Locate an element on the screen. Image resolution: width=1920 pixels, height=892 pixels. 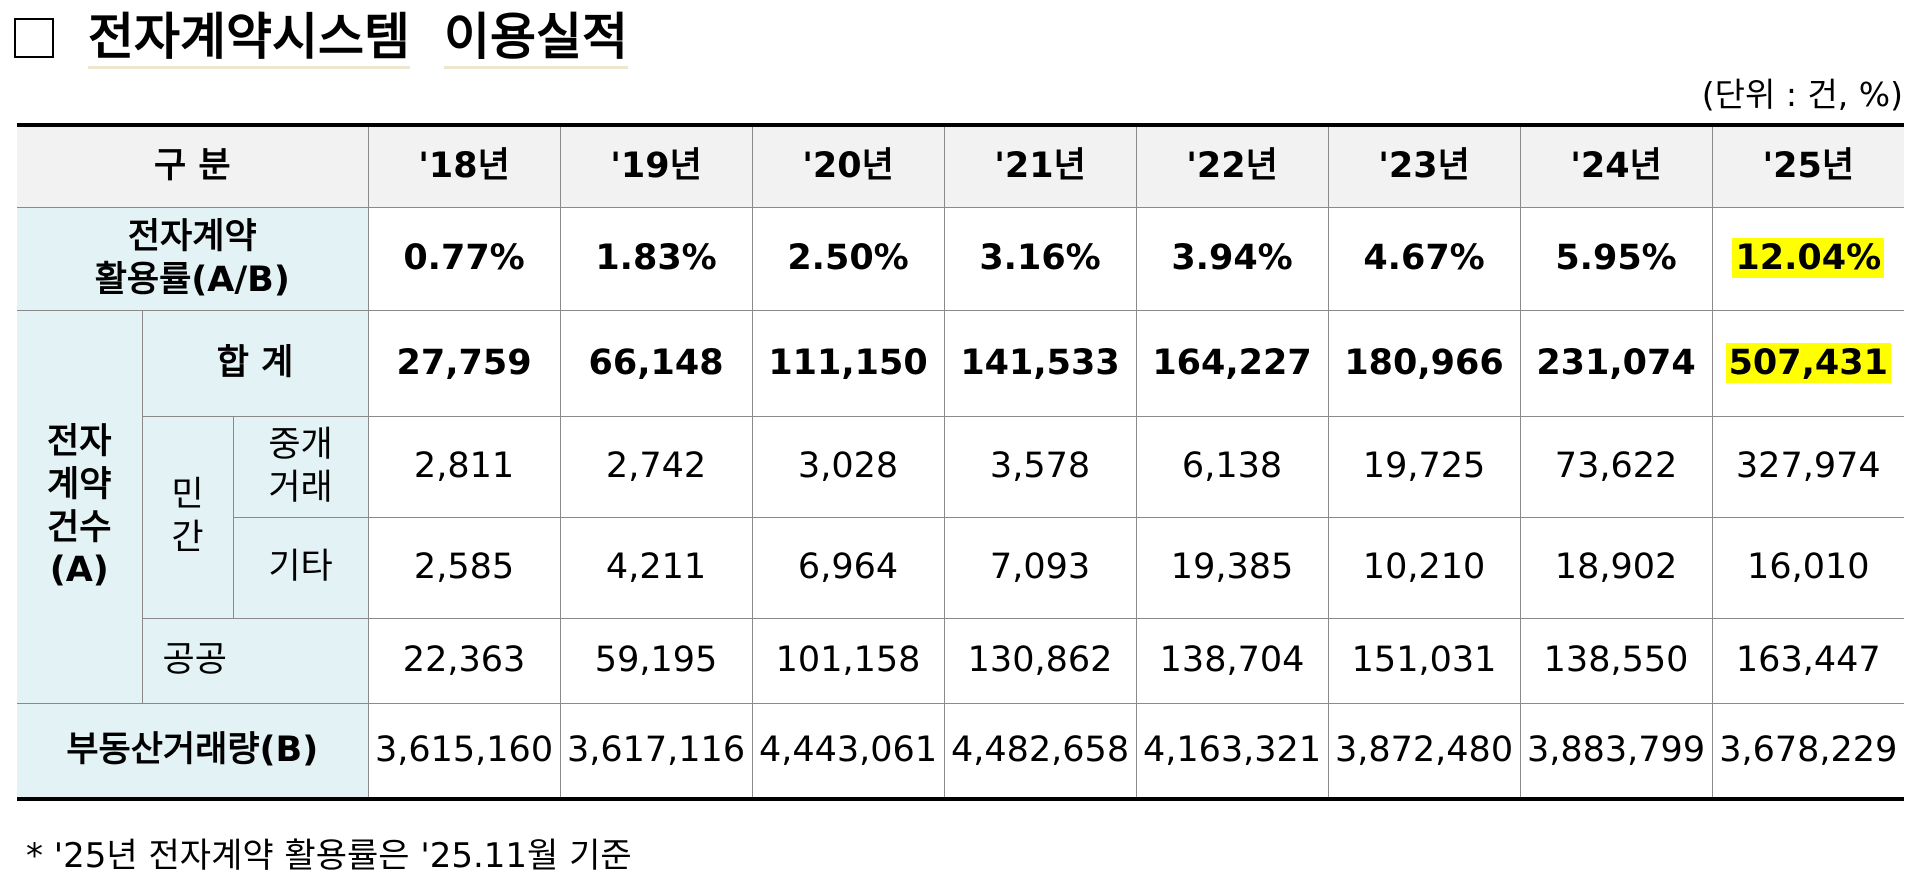
value-cell: 231,074 is located at coordinates (1616, 363).